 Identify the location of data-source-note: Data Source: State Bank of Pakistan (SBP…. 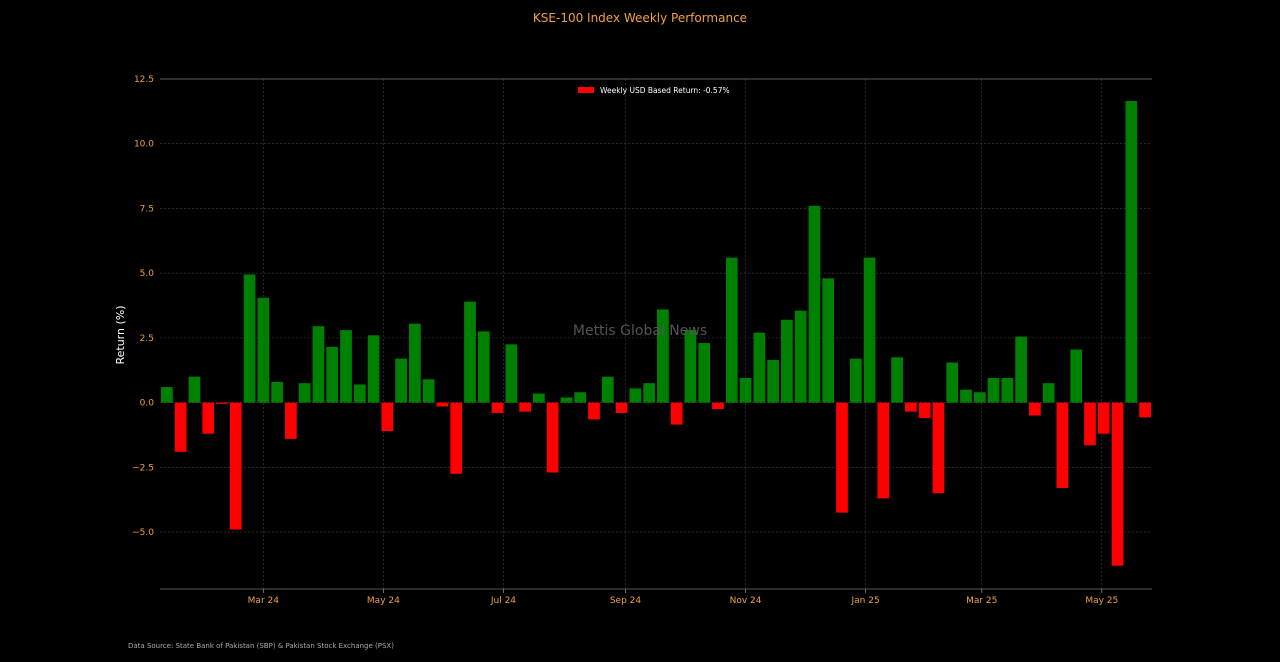
(261, 646).